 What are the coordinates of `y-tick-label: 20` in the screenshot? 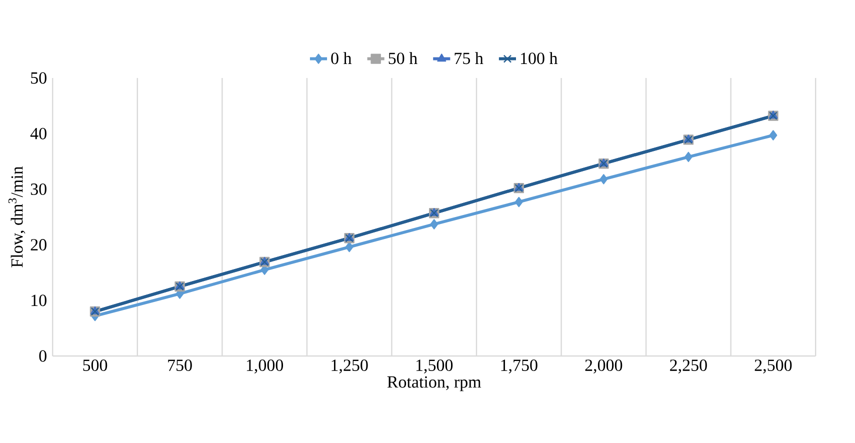 It's located at (38, 245).